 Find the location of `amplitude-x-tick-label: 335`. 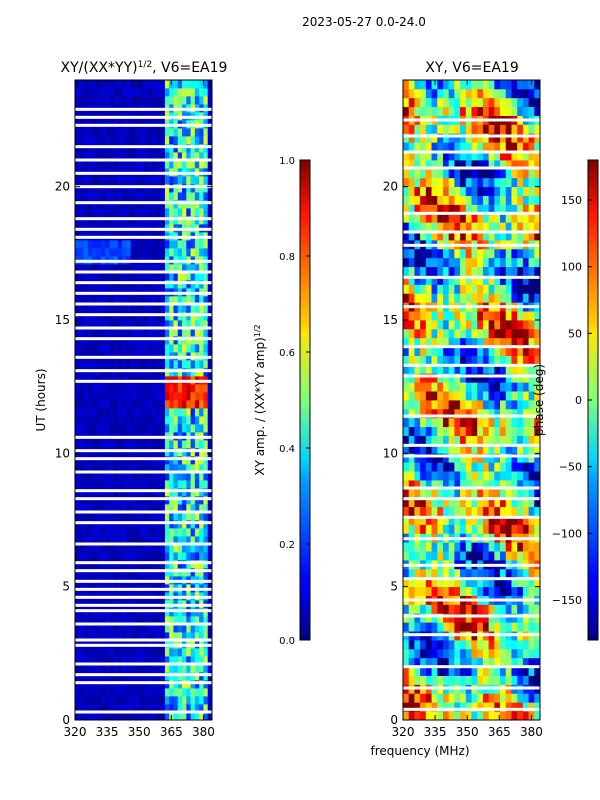

amplitude-x-tick-label: 335 is located at coordinates (107, 732).